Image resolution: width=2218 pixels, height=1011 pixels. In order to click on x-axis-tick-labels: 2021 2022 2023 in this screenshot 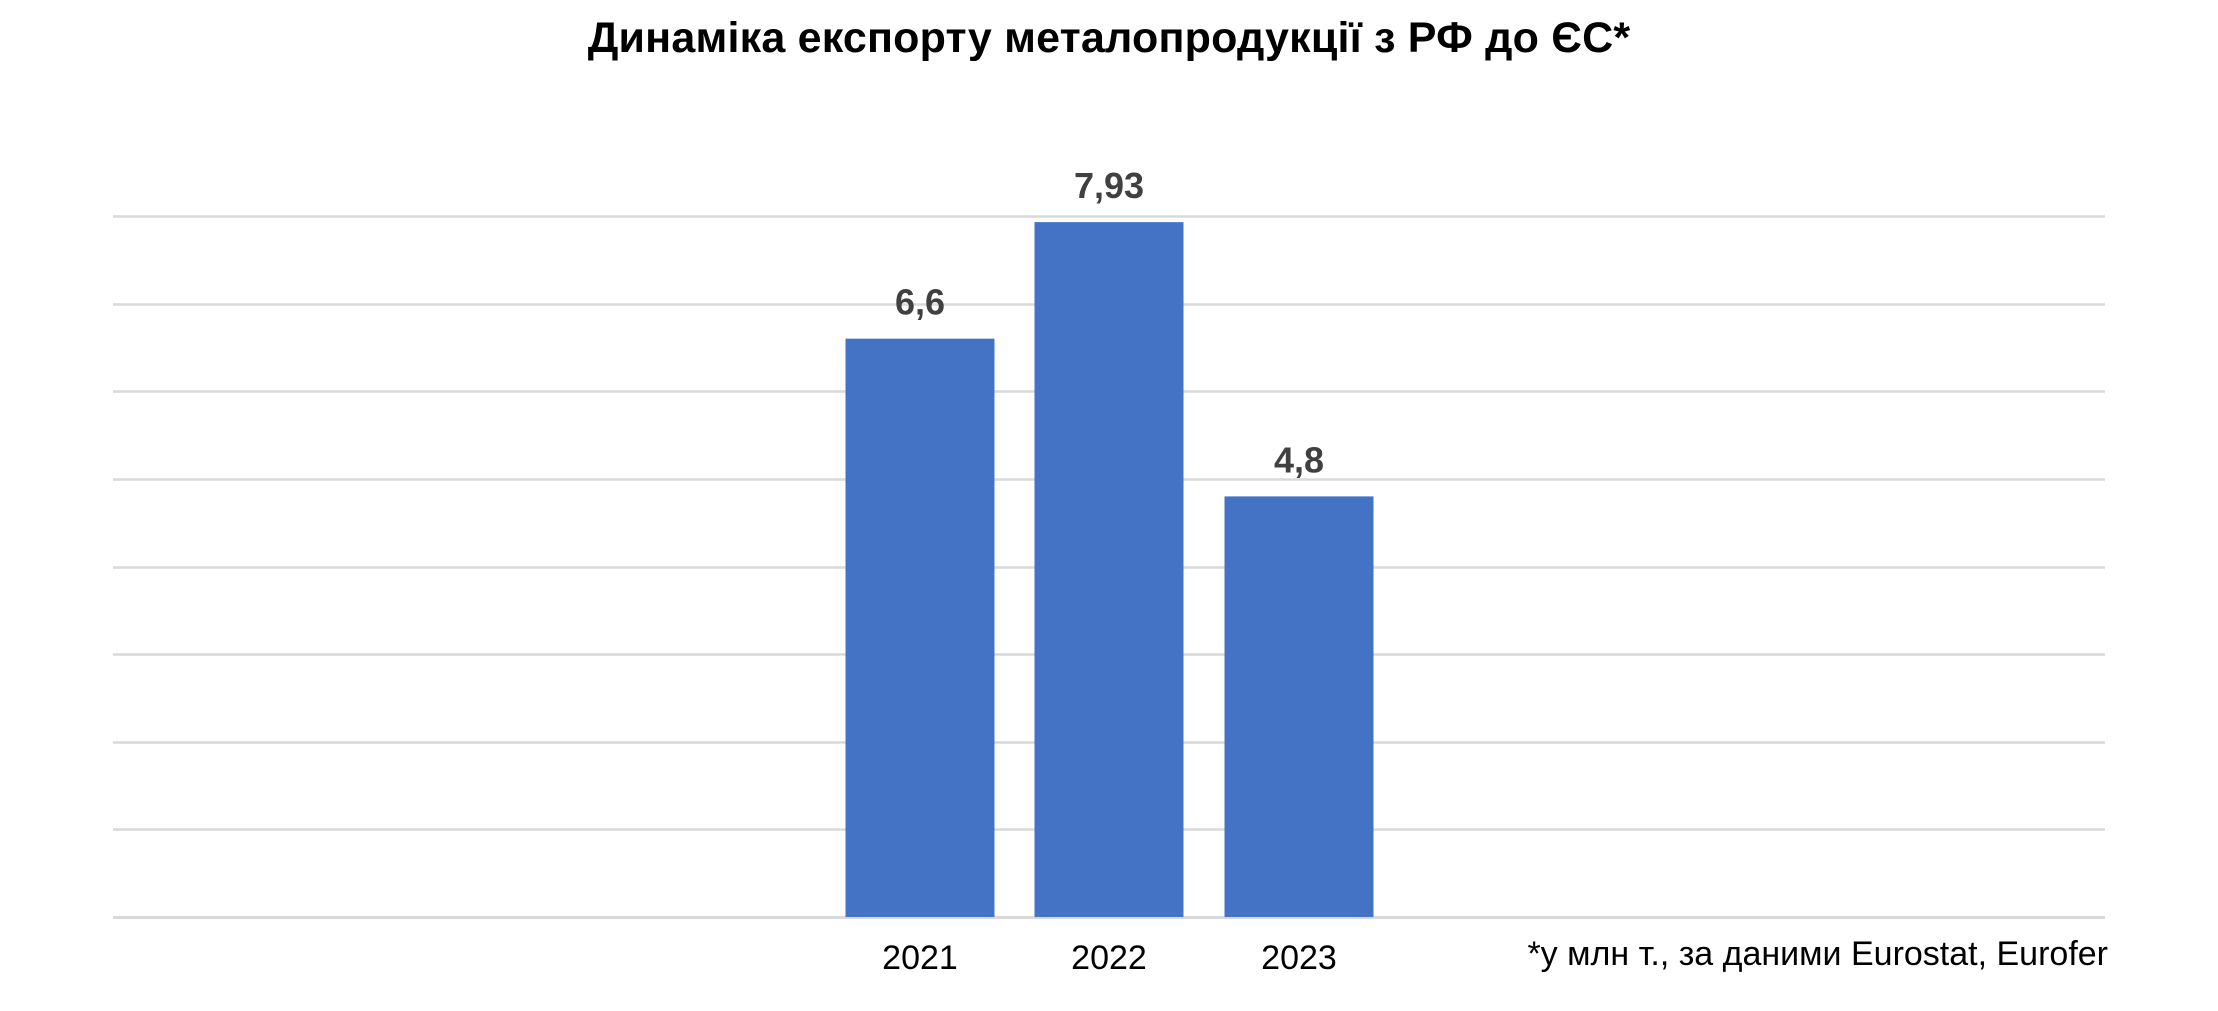, I will do `click(1109, 958)`.